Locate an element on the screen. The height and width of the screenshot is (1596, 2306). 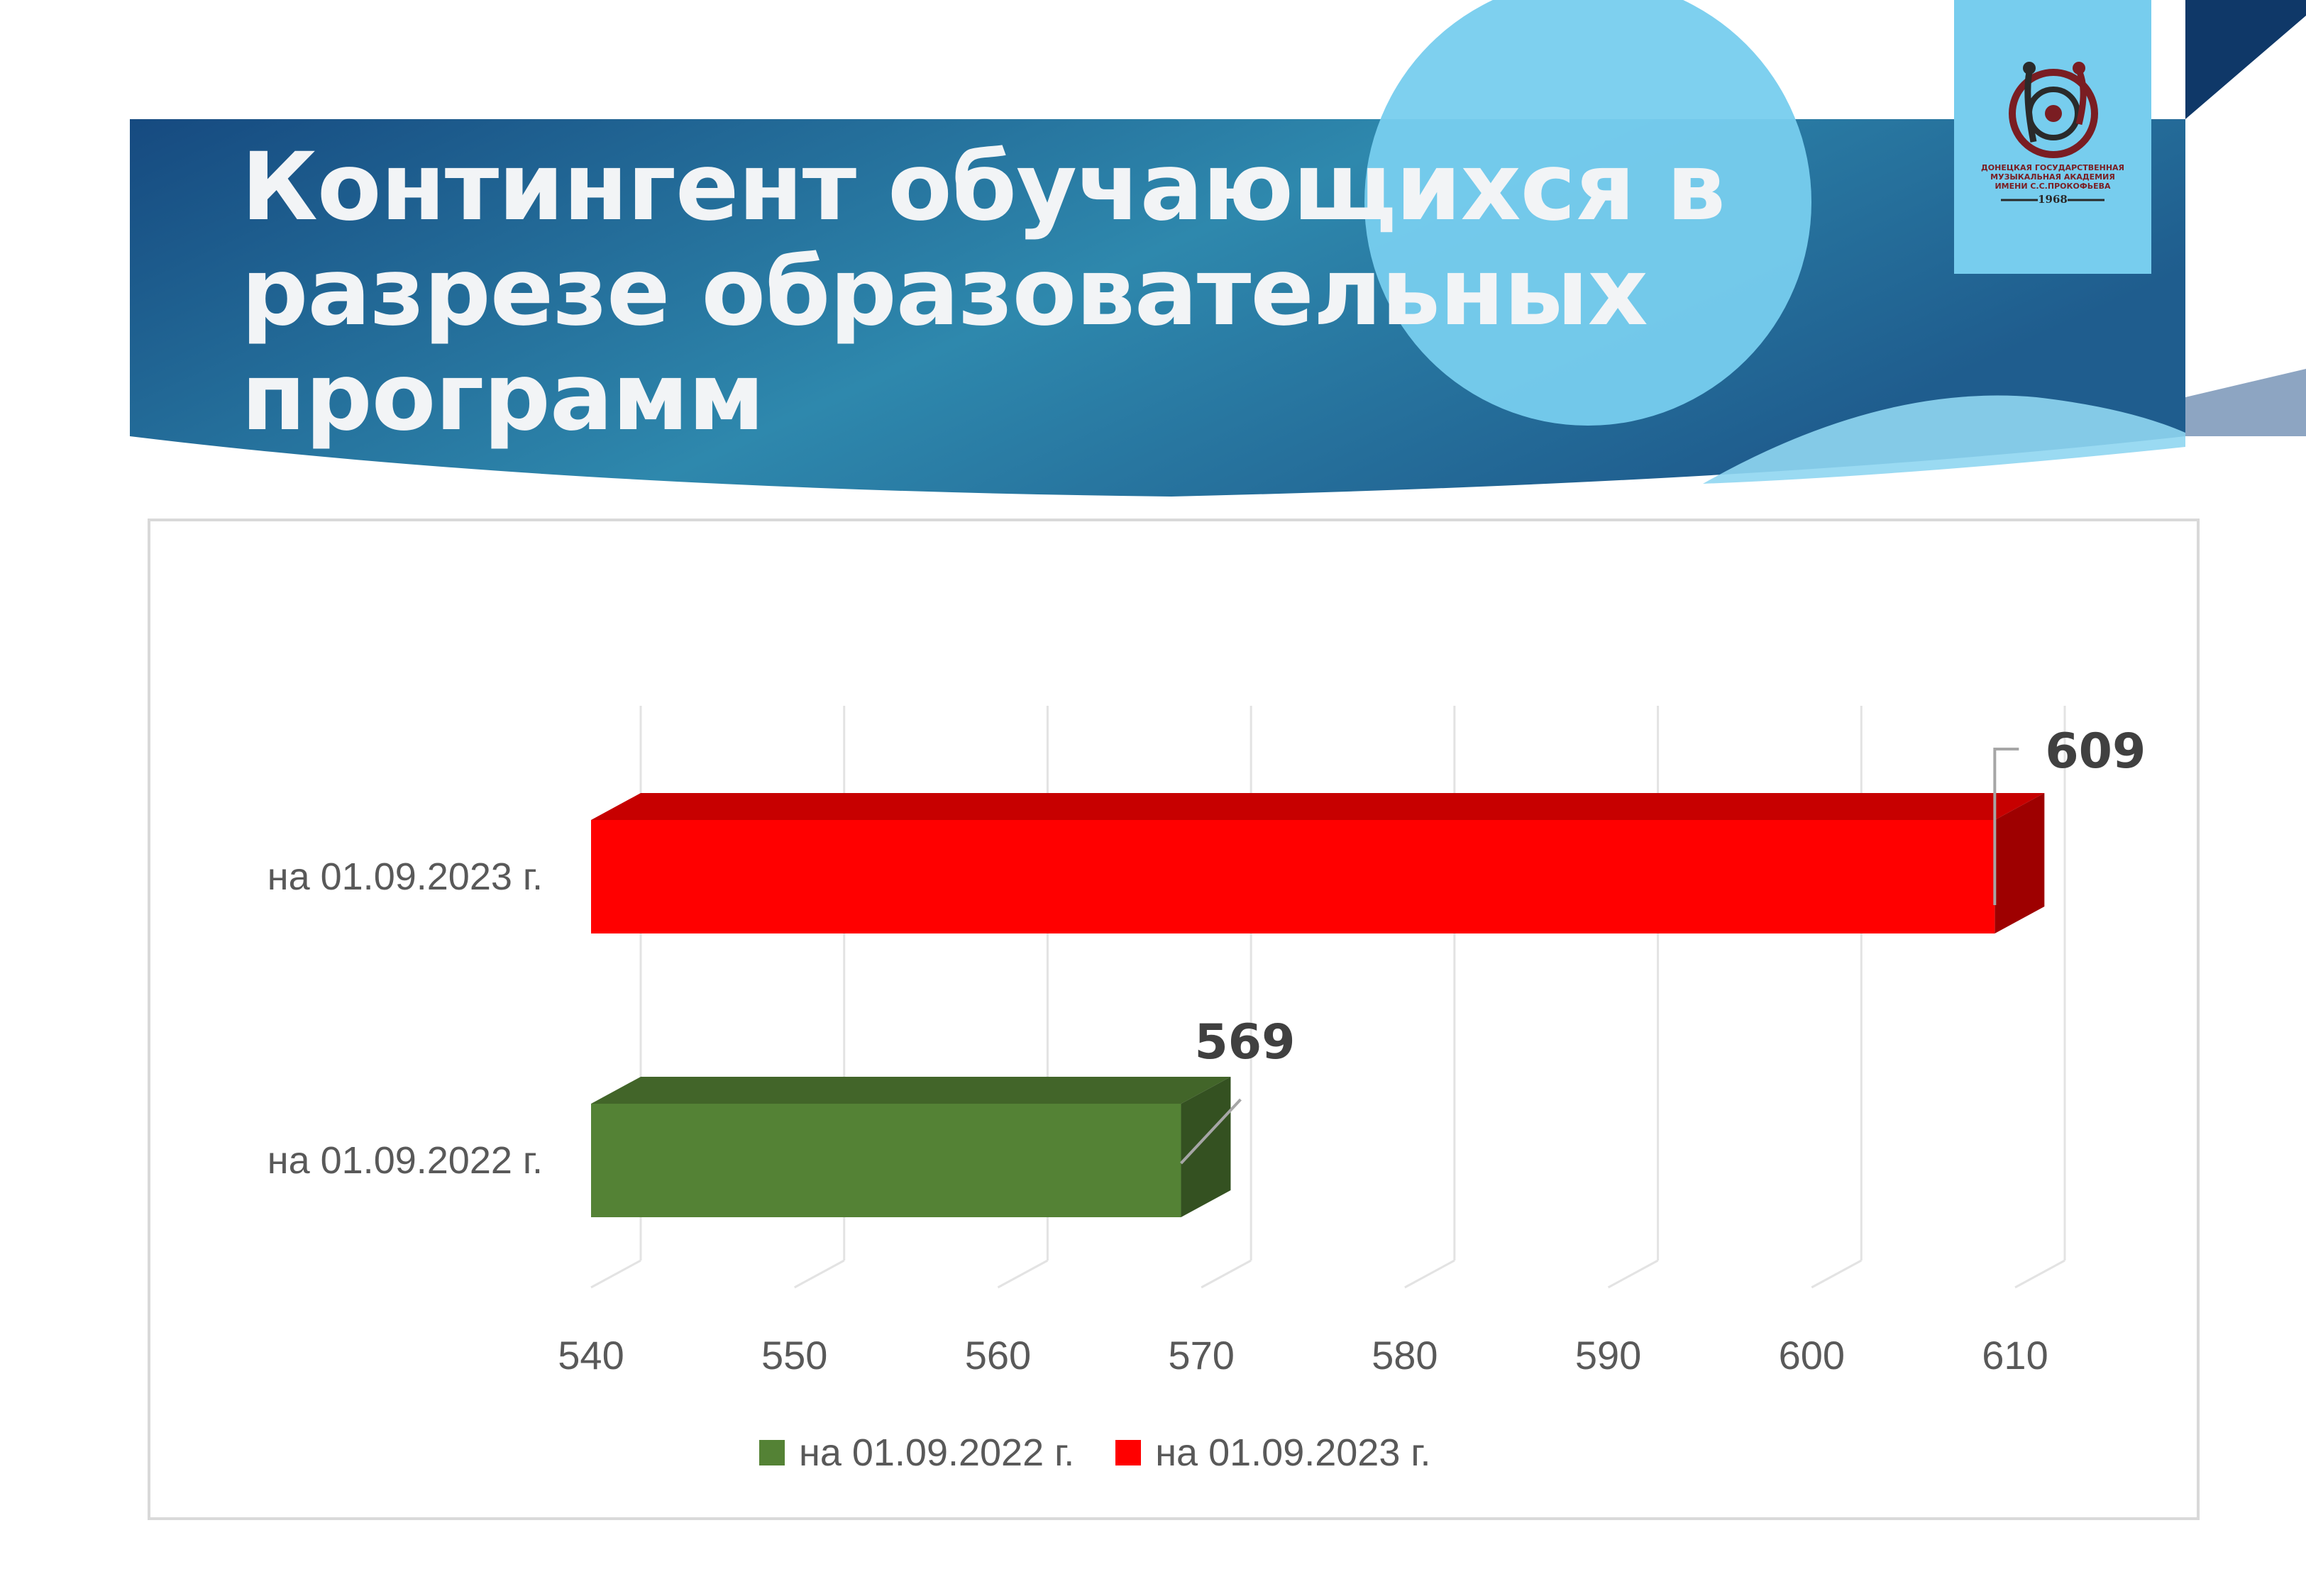
legend-swatch-2022 is located at coordinates (772, 1453).